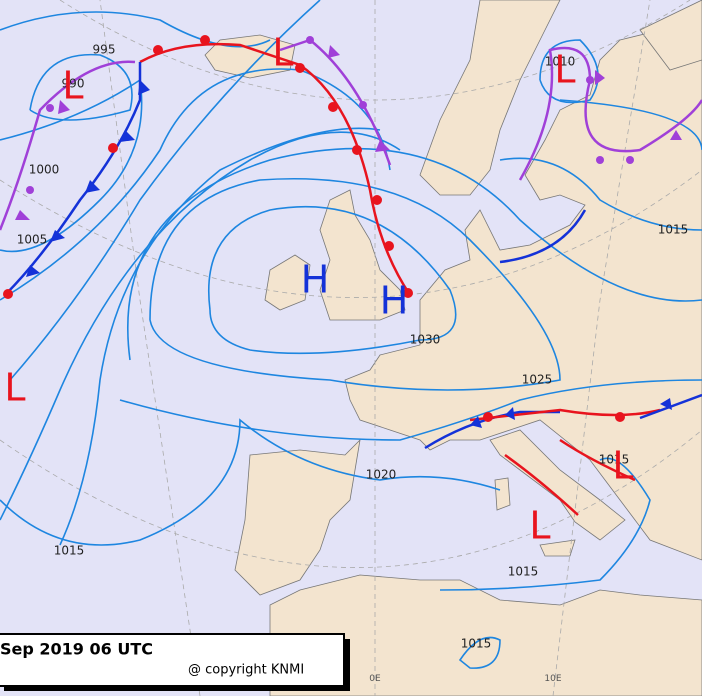 This screenshot has width=702, height=696. I want to click on caption-date: Sep 2019 06 UTC, so click(76, 649).